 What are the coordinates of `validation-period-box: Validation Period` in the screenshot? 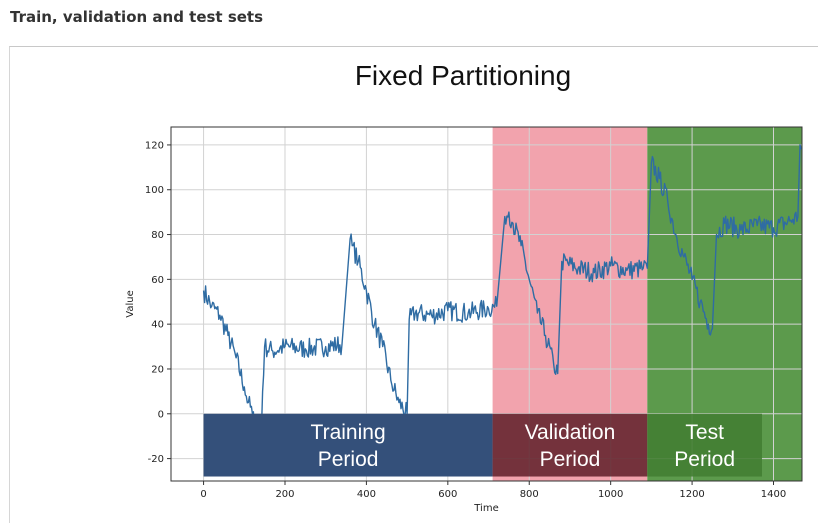 It's located at (570, 445).